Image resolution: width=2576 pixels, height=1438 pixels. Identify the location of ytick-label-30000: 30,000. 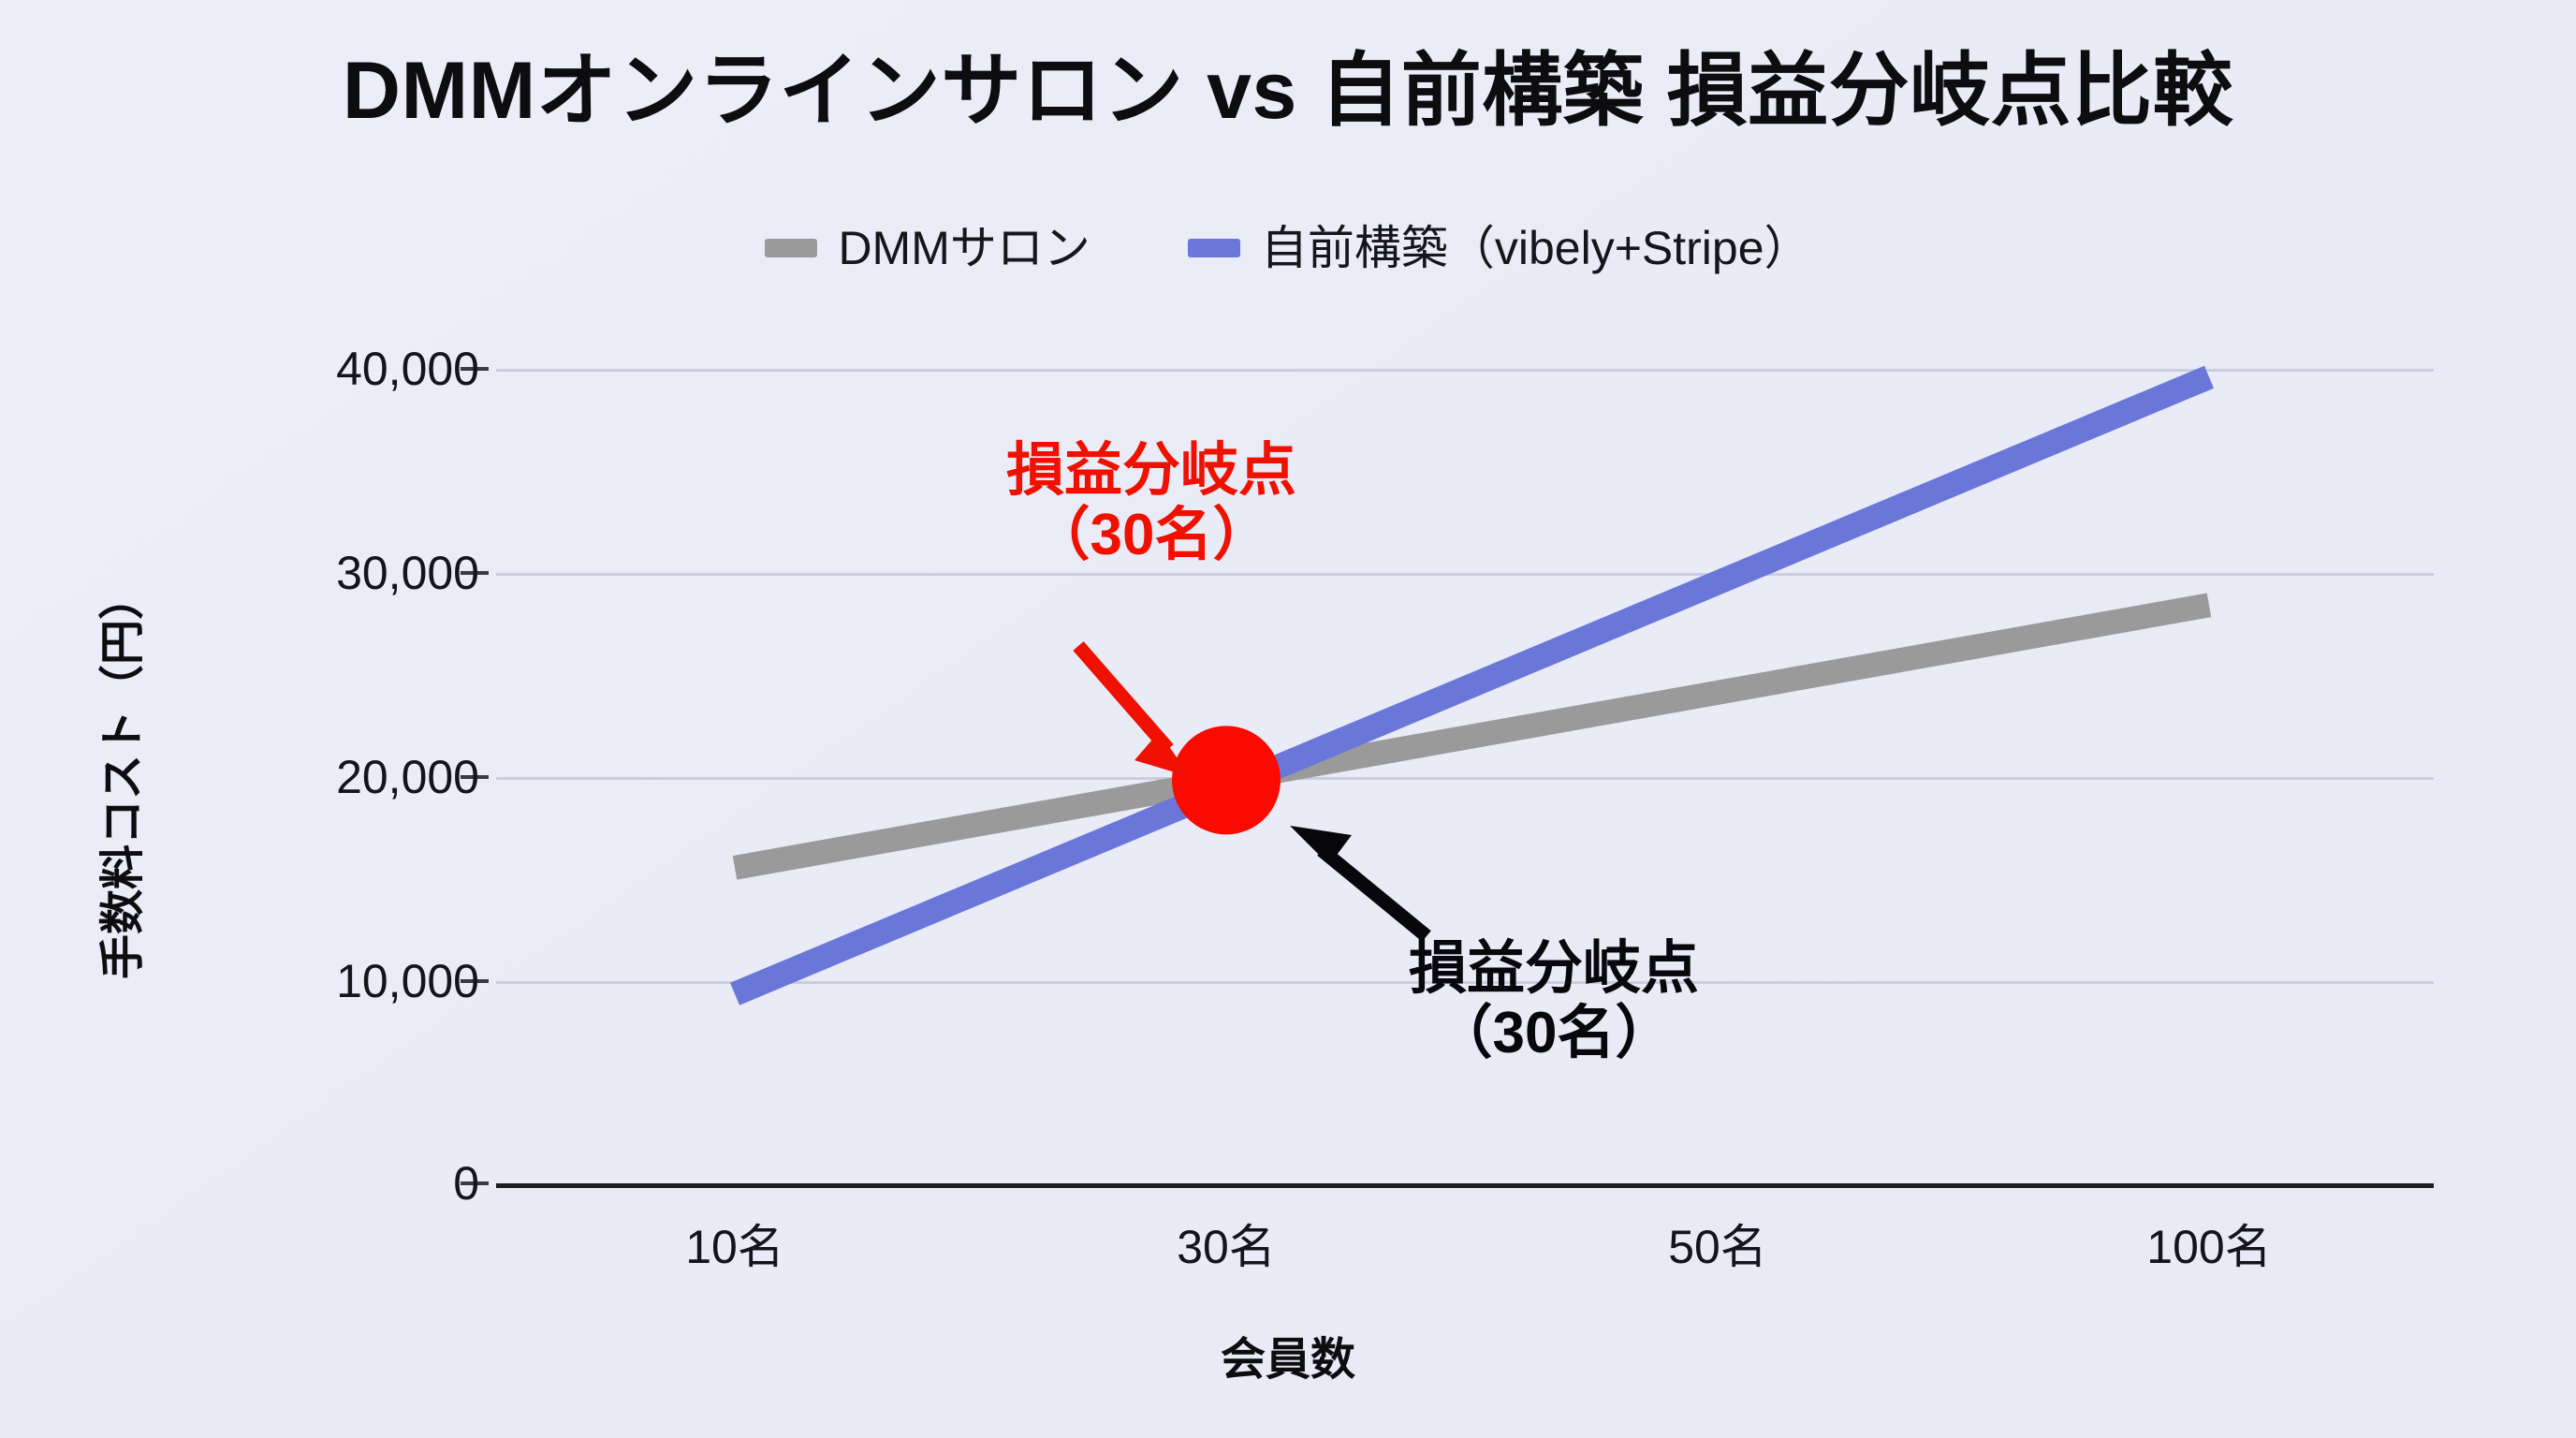
(407, 573).